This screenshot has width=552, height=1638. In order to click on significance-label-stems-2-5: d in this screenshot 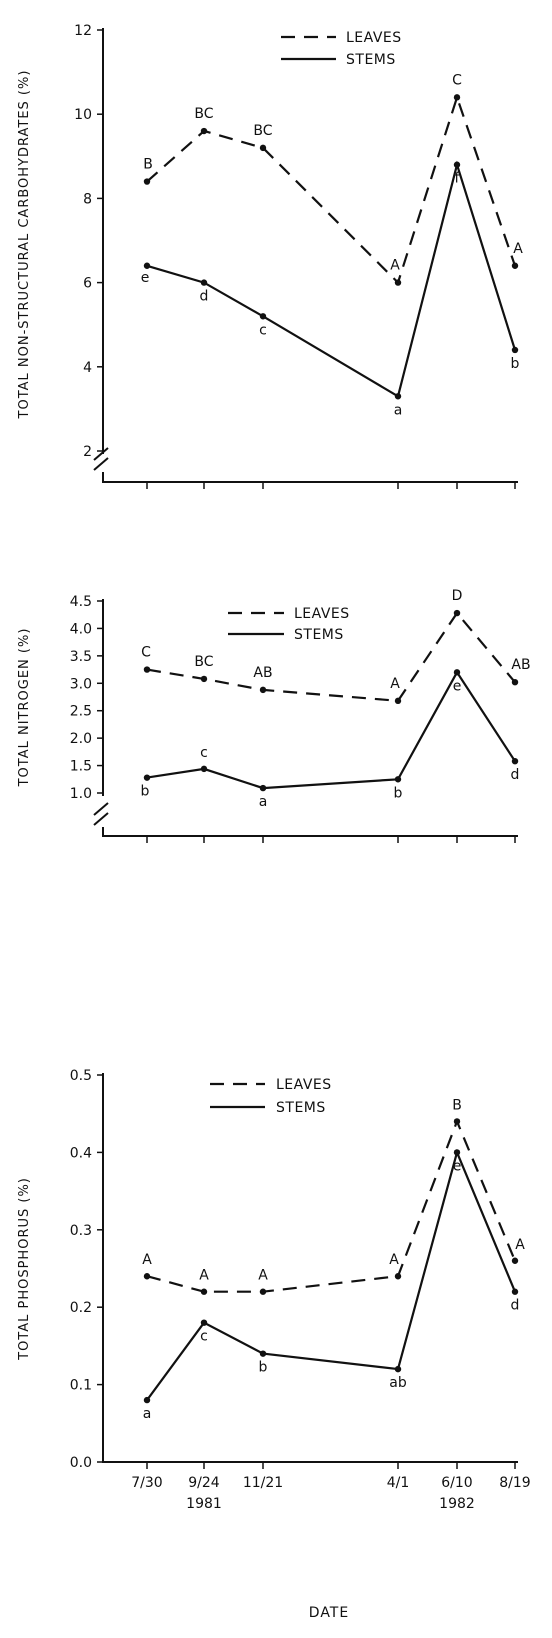, I will do `click(515, 1306)`.